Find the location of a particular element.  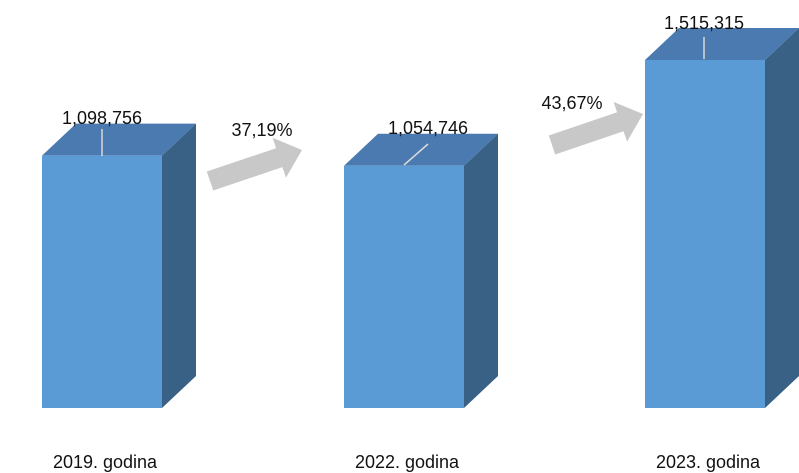

growth-arrows-layer is located at coordinates (424, 146).